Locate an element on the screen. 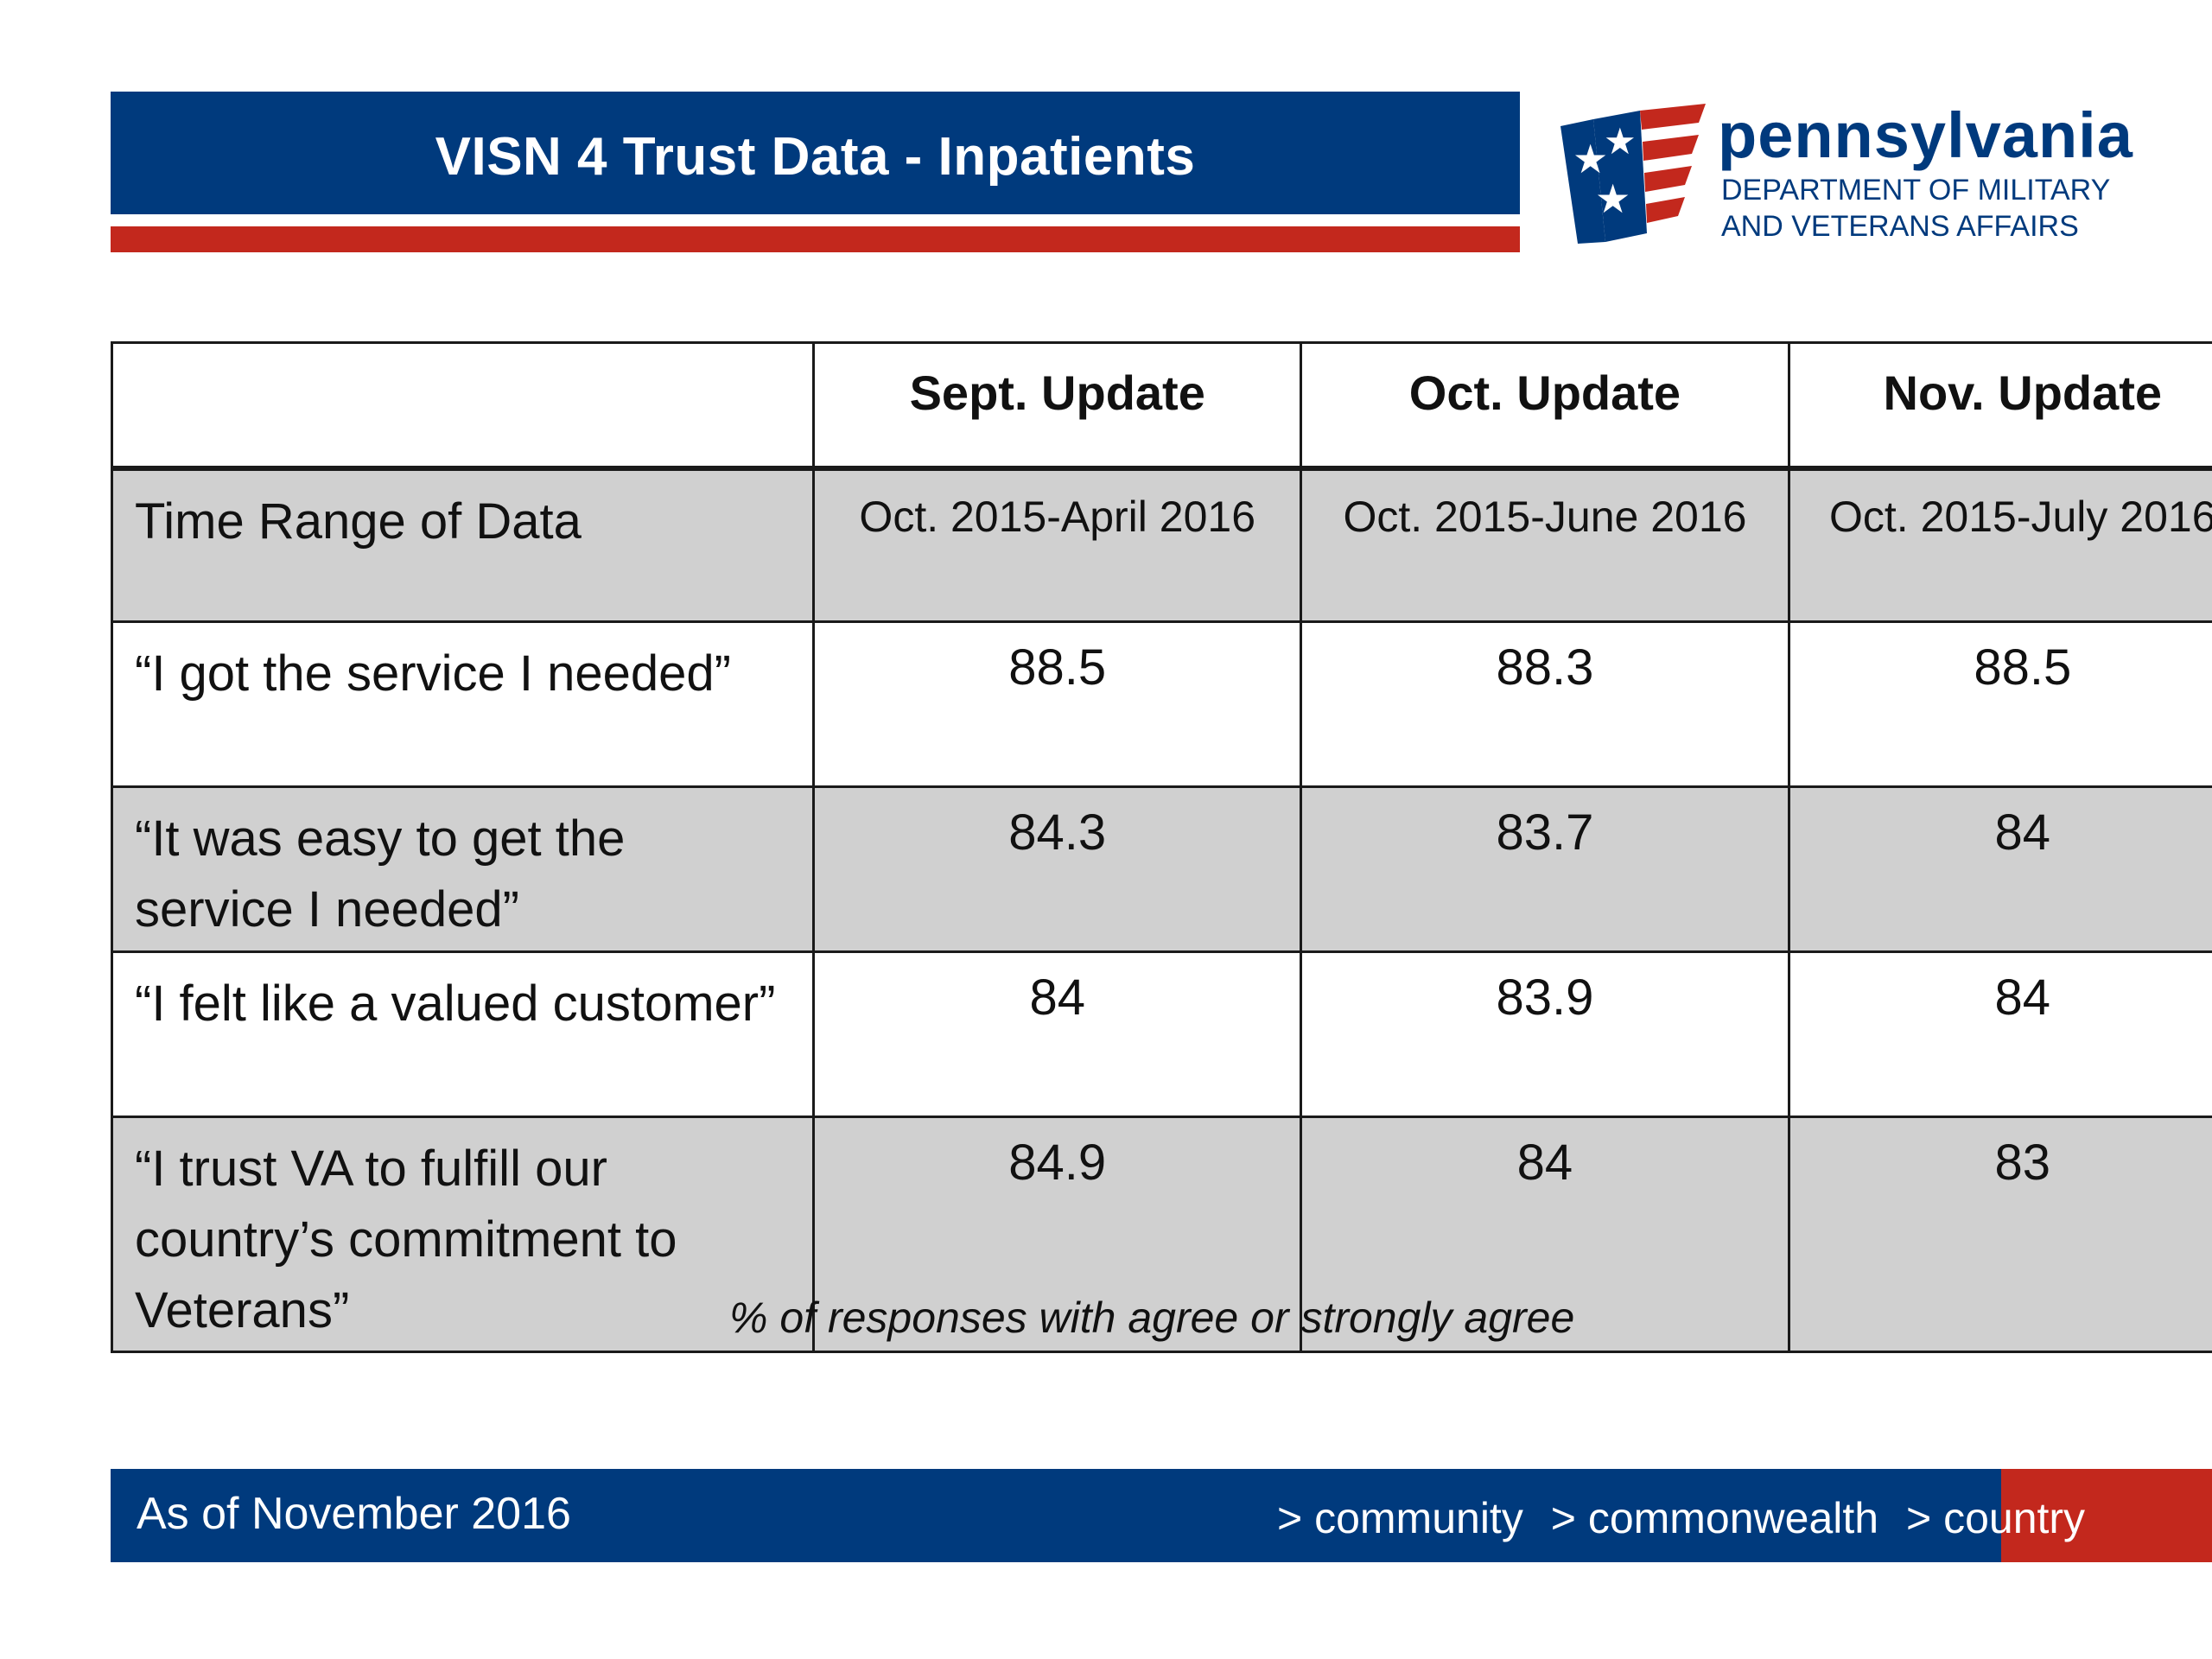 The image size is (2212, 1659). logo-subtitle-line1: DEPARTMENT OF MILITARY is located at coordinates (1916, 190).